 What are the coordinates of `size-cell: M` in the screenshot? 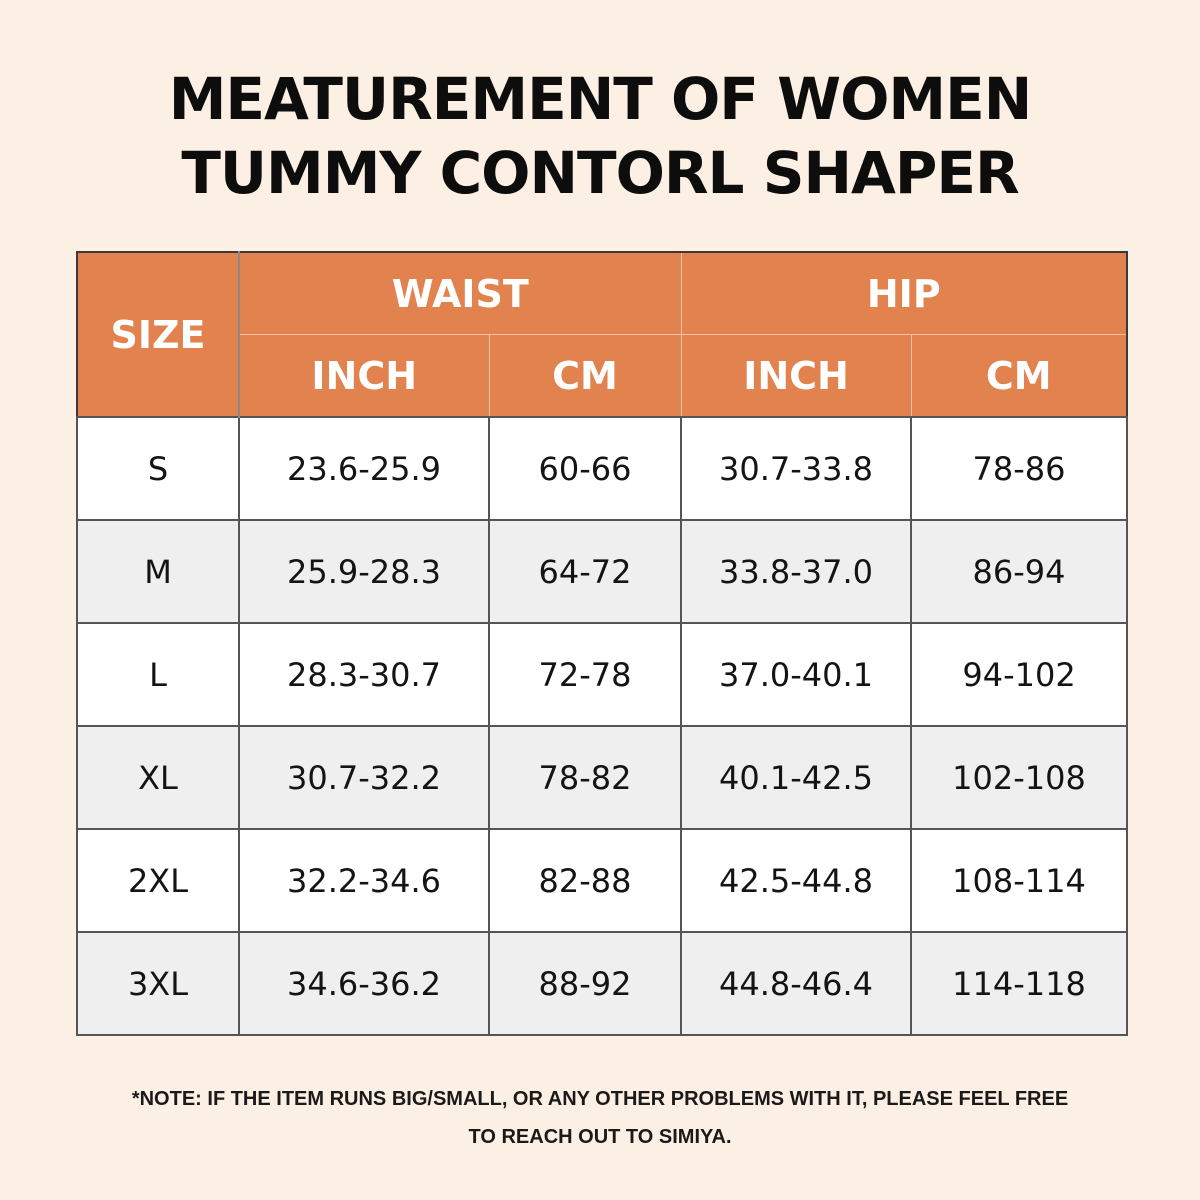 It's located at (158, 571).